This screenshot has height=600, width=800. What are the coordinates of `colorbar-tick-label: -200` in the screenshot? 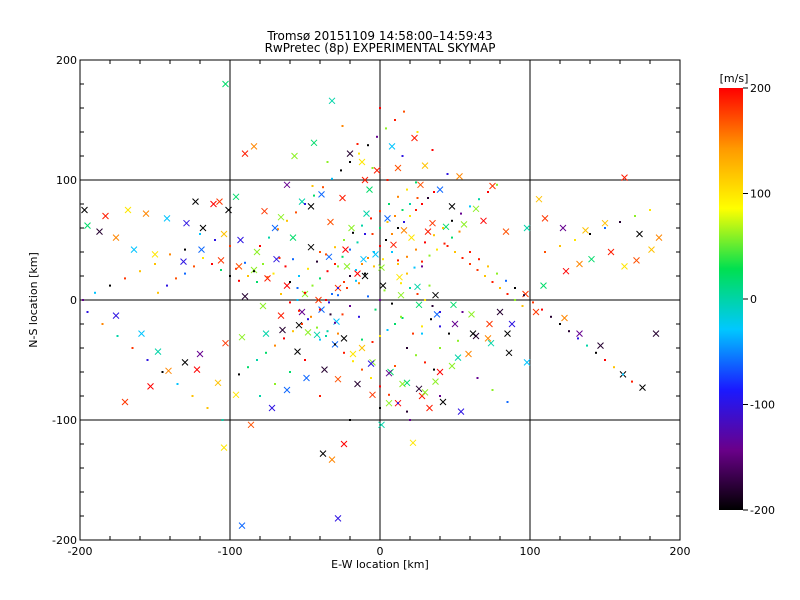 It's located at (762, 510).